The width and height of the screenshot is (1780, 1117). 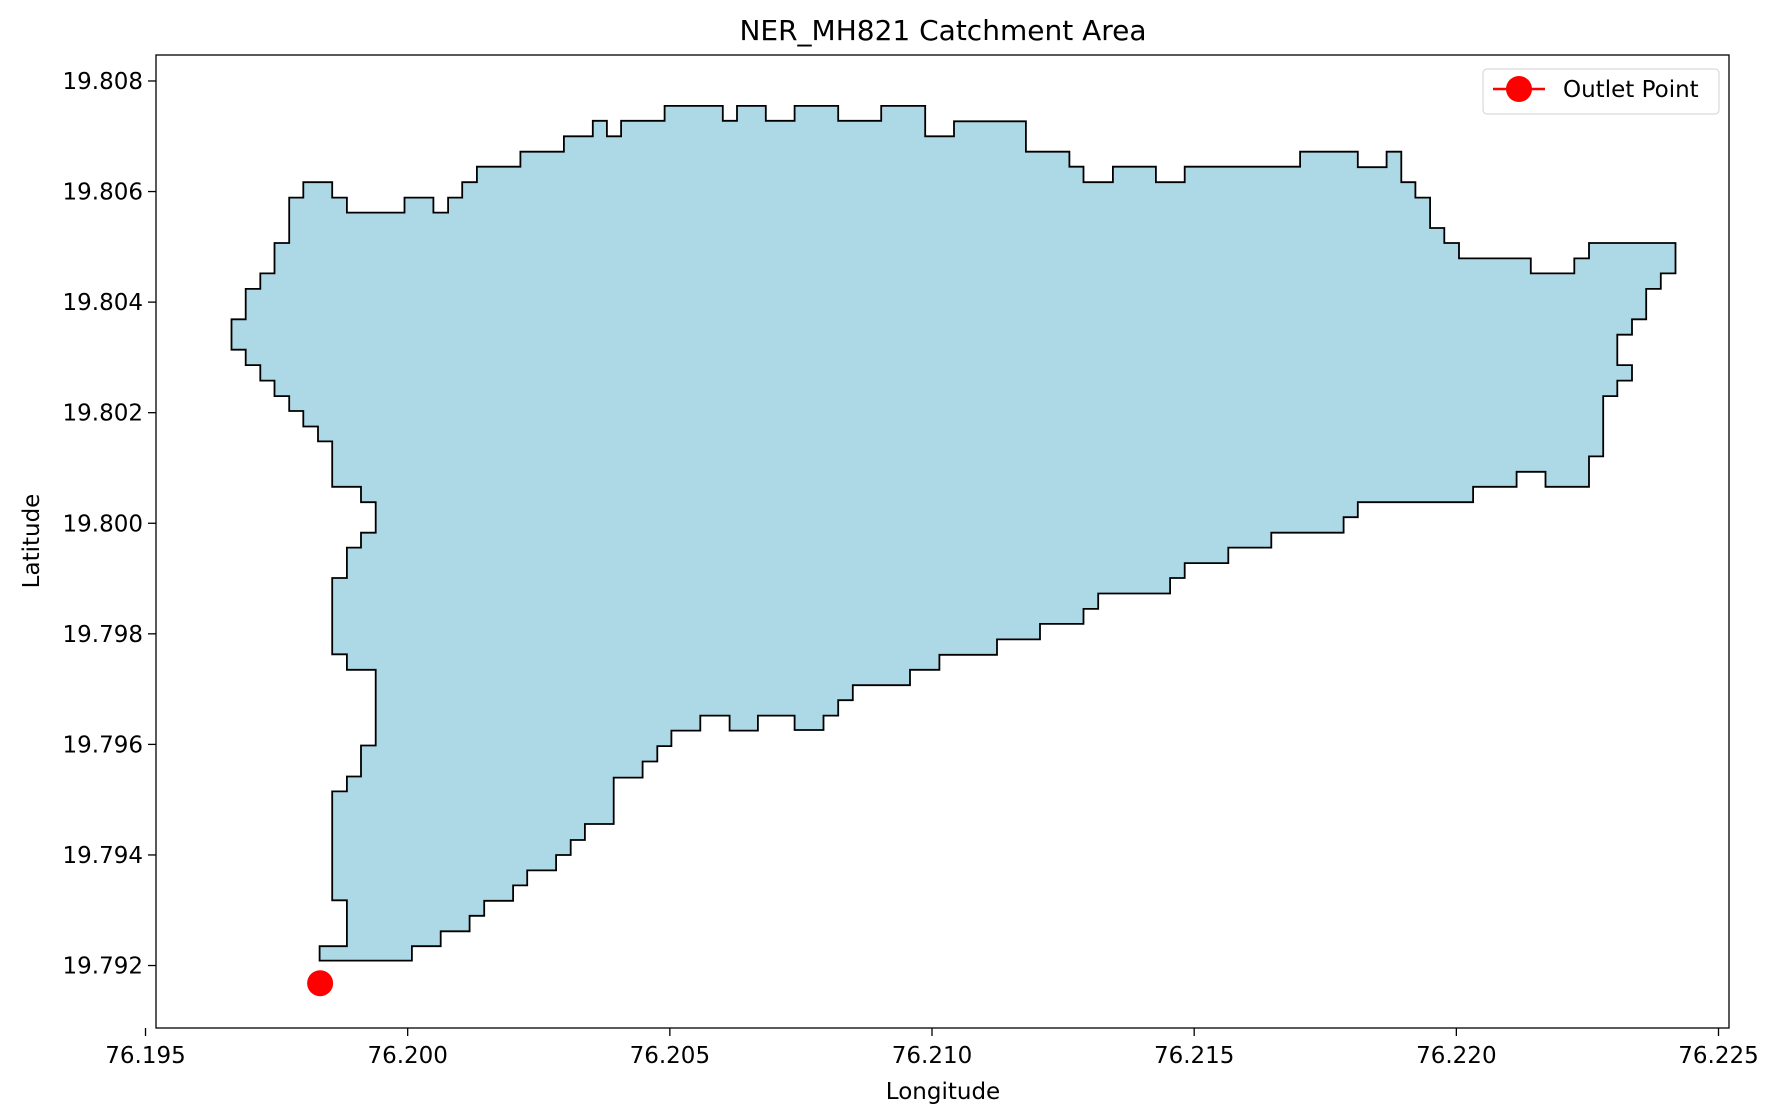 What do you see at coordinates (670, 1056) in the screenshot?
I see `x-tick-label: 76.205` at bounding box center [670, 1056].